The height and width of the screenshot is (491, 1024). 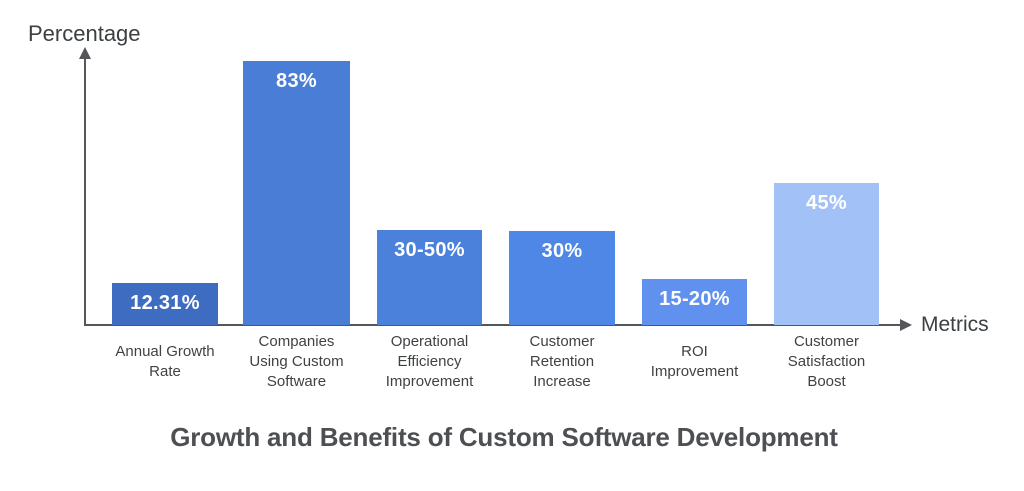 What do you see at coordinates (494, 325) in the screenshot?
I see `x-axis-line` at bounding box center [494, 325].